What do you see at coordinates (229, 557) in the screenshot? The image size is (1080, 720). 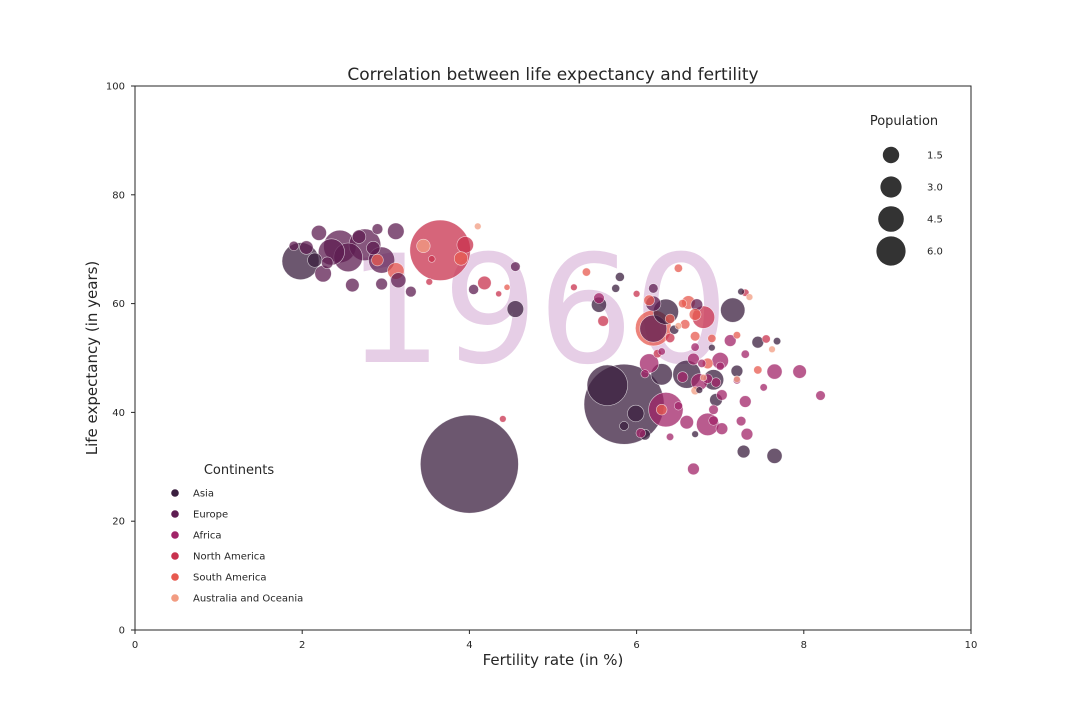 I see `legend-label: North America` at bounding box center [229, 557].